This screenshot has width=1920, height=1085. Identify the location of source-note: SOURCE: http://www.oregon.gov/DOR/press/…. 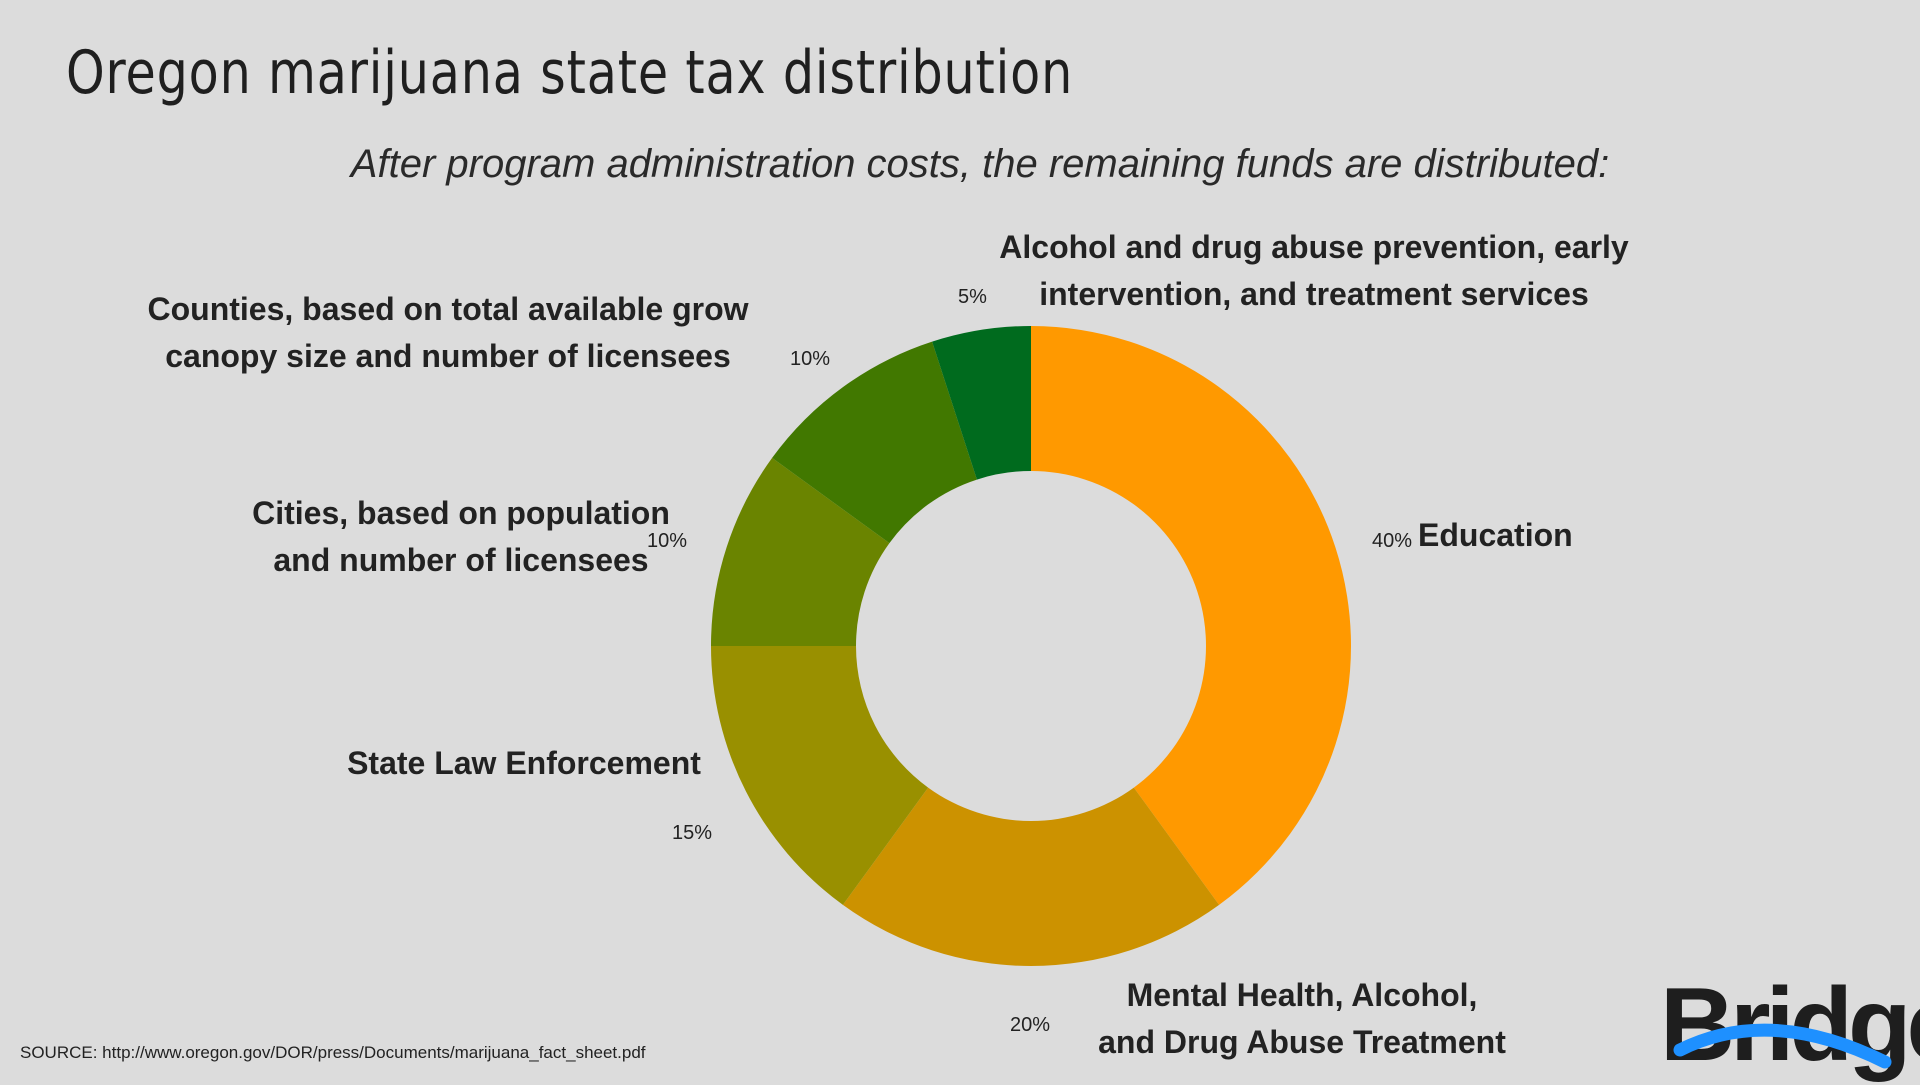
(333, 1052).